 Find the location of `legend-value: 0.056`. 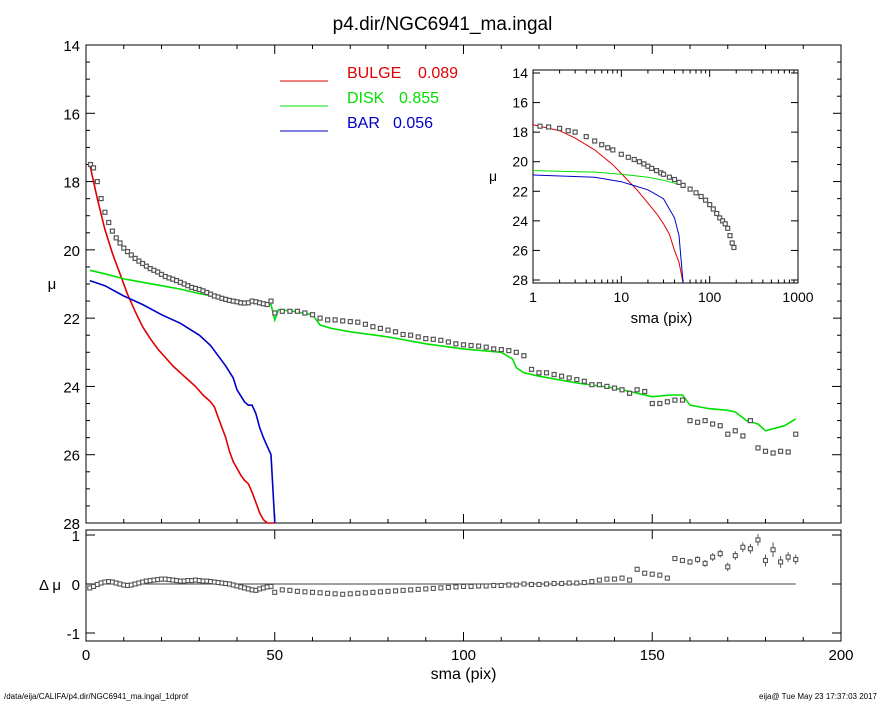

legend-value: 0.056 is located at coordinates (413, 123).